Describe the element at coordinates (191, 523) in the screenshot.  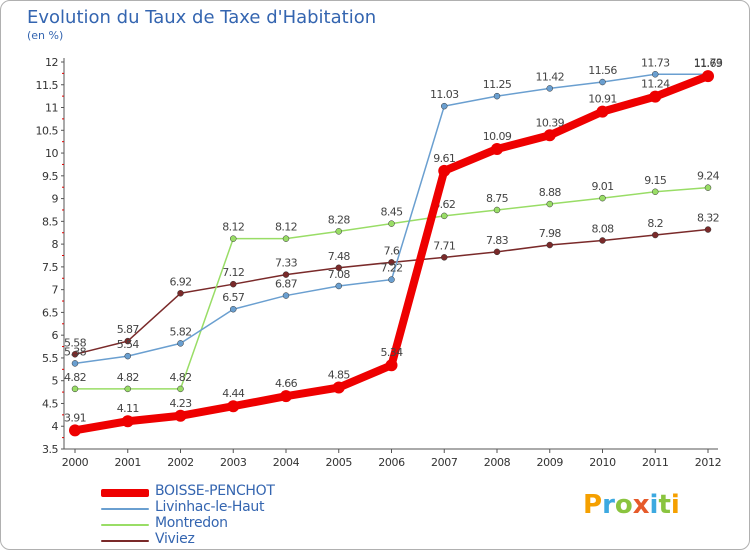
I see `legend-label: Montredon` at that location.